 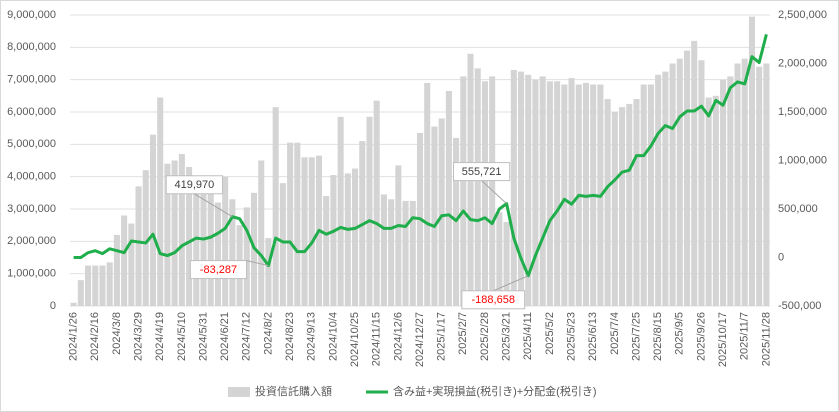 I want to click on x-tick-label: 2025/9/26, so click(x=701, y=336).